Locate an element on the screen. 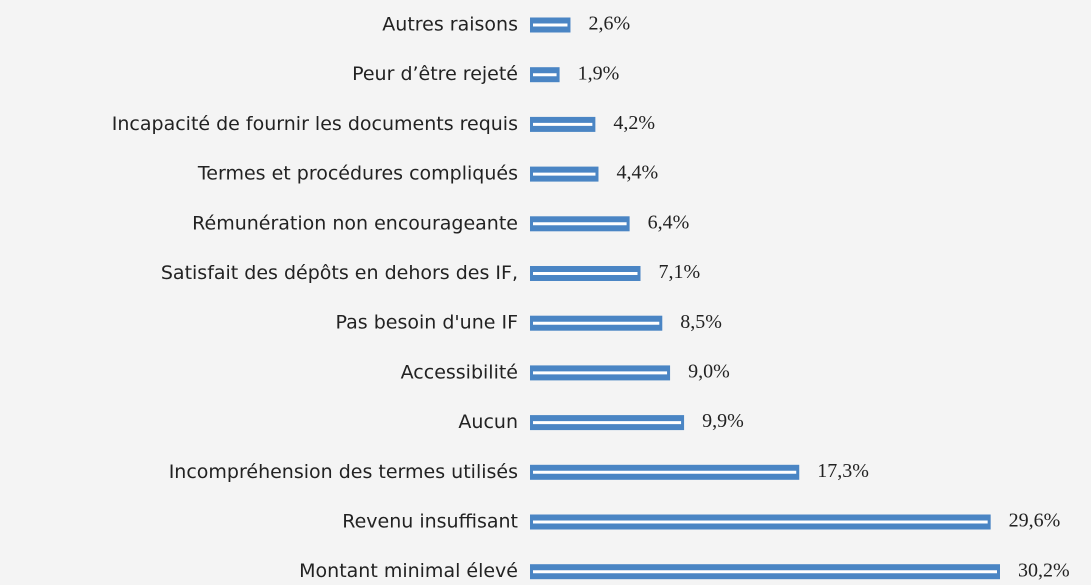  value-label: 9,0% is located at coordinates (709, 371).